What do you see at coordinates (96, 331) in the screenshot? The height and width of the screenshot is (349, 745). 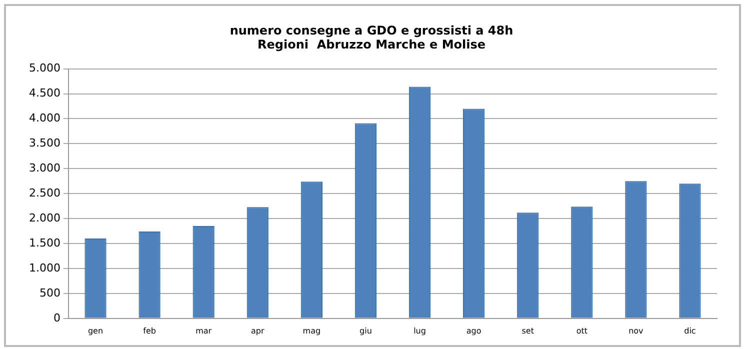 I see `x-tick-label: gen` at bounding box center [96, 331].